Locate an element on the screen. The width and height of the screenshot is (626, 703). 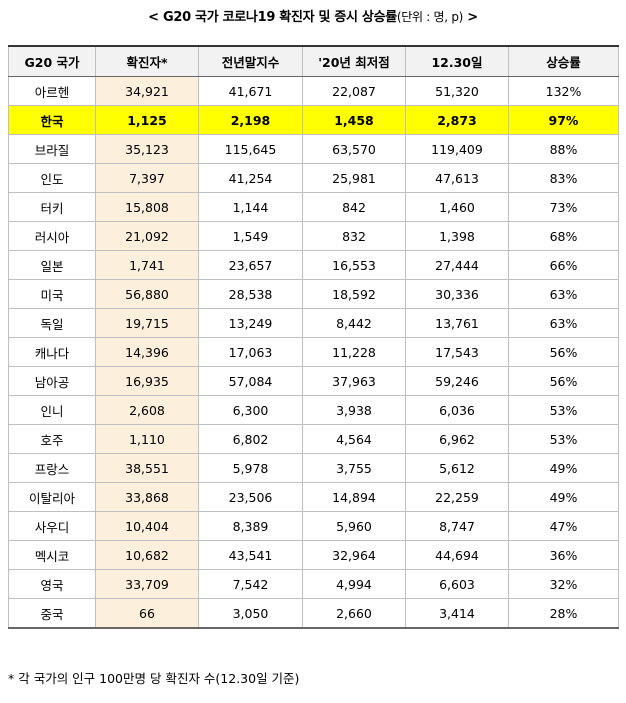
table-row: 아르헨 34,921 41,671 22,087 51,320 132% is located at coordinates (313, 91).